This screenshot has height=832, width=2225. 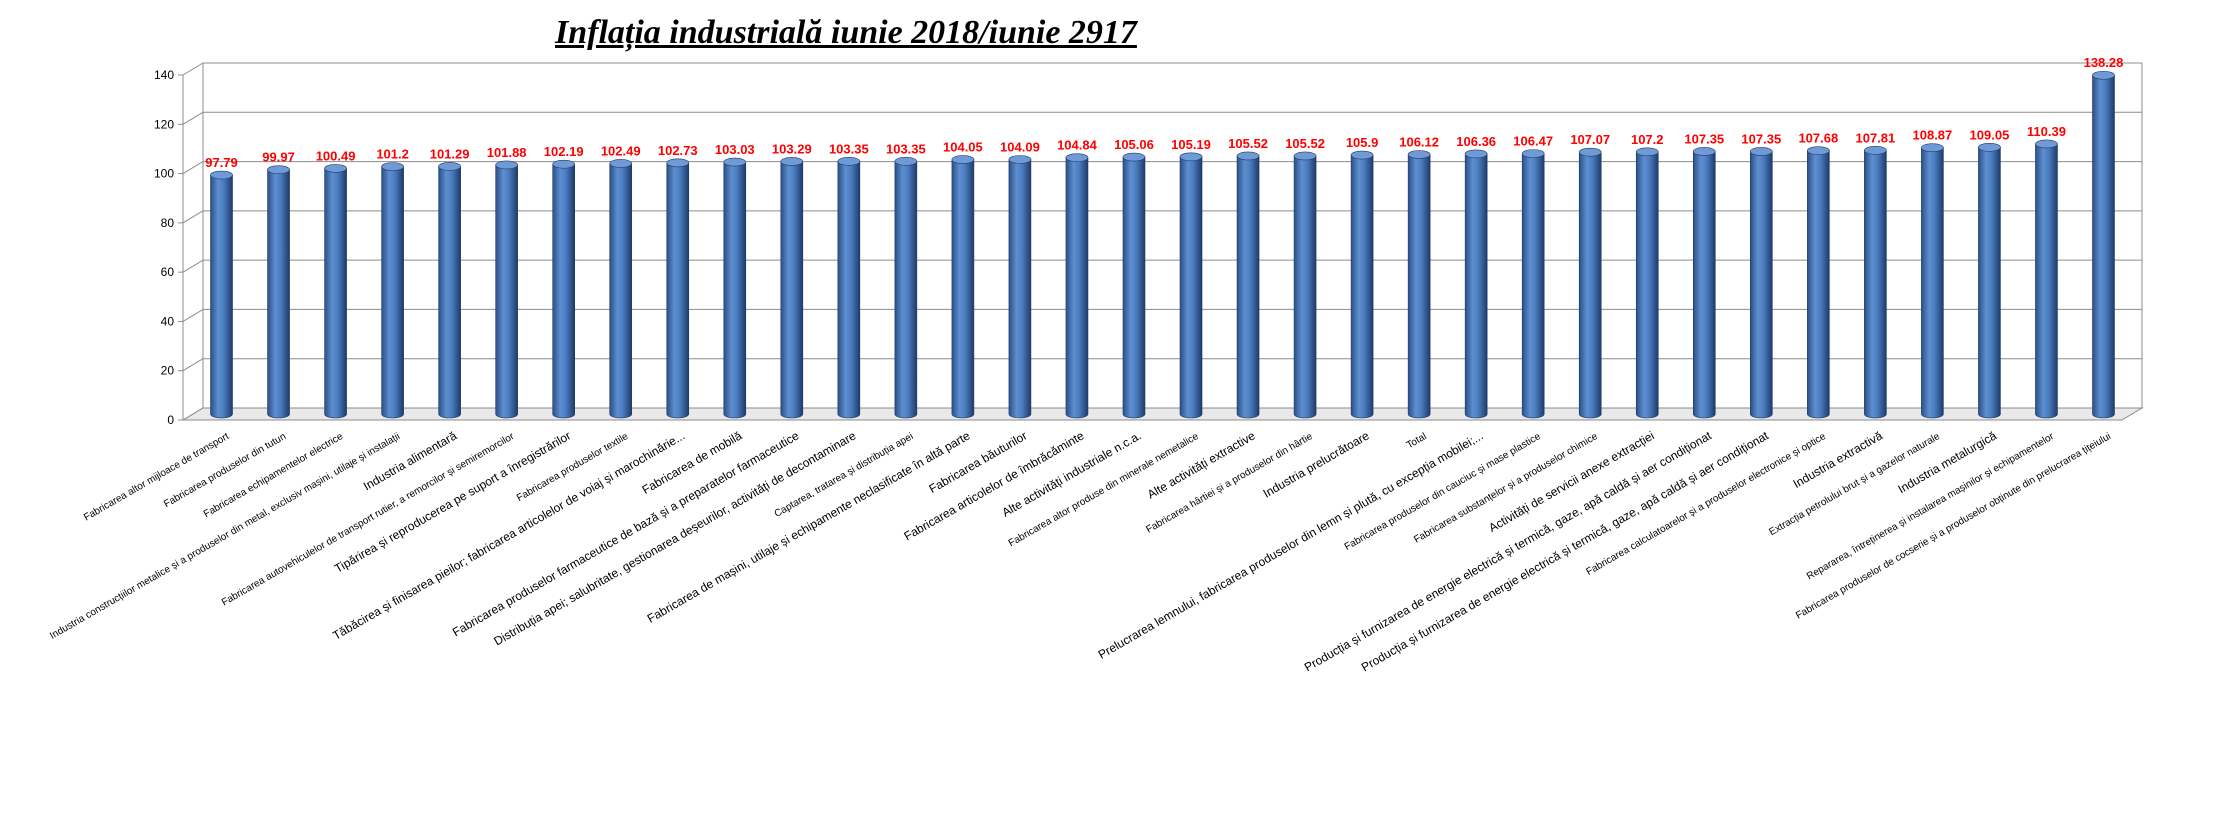 I want to click on data-label: 106.36, so click(x=1476, y=141).